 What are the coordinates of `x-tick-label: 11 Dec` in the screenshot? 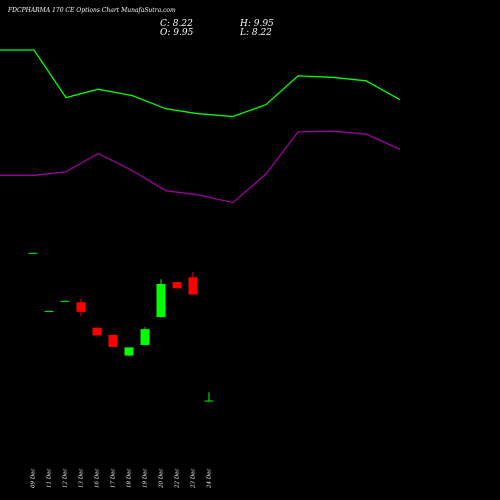 It's located at (50, 479).